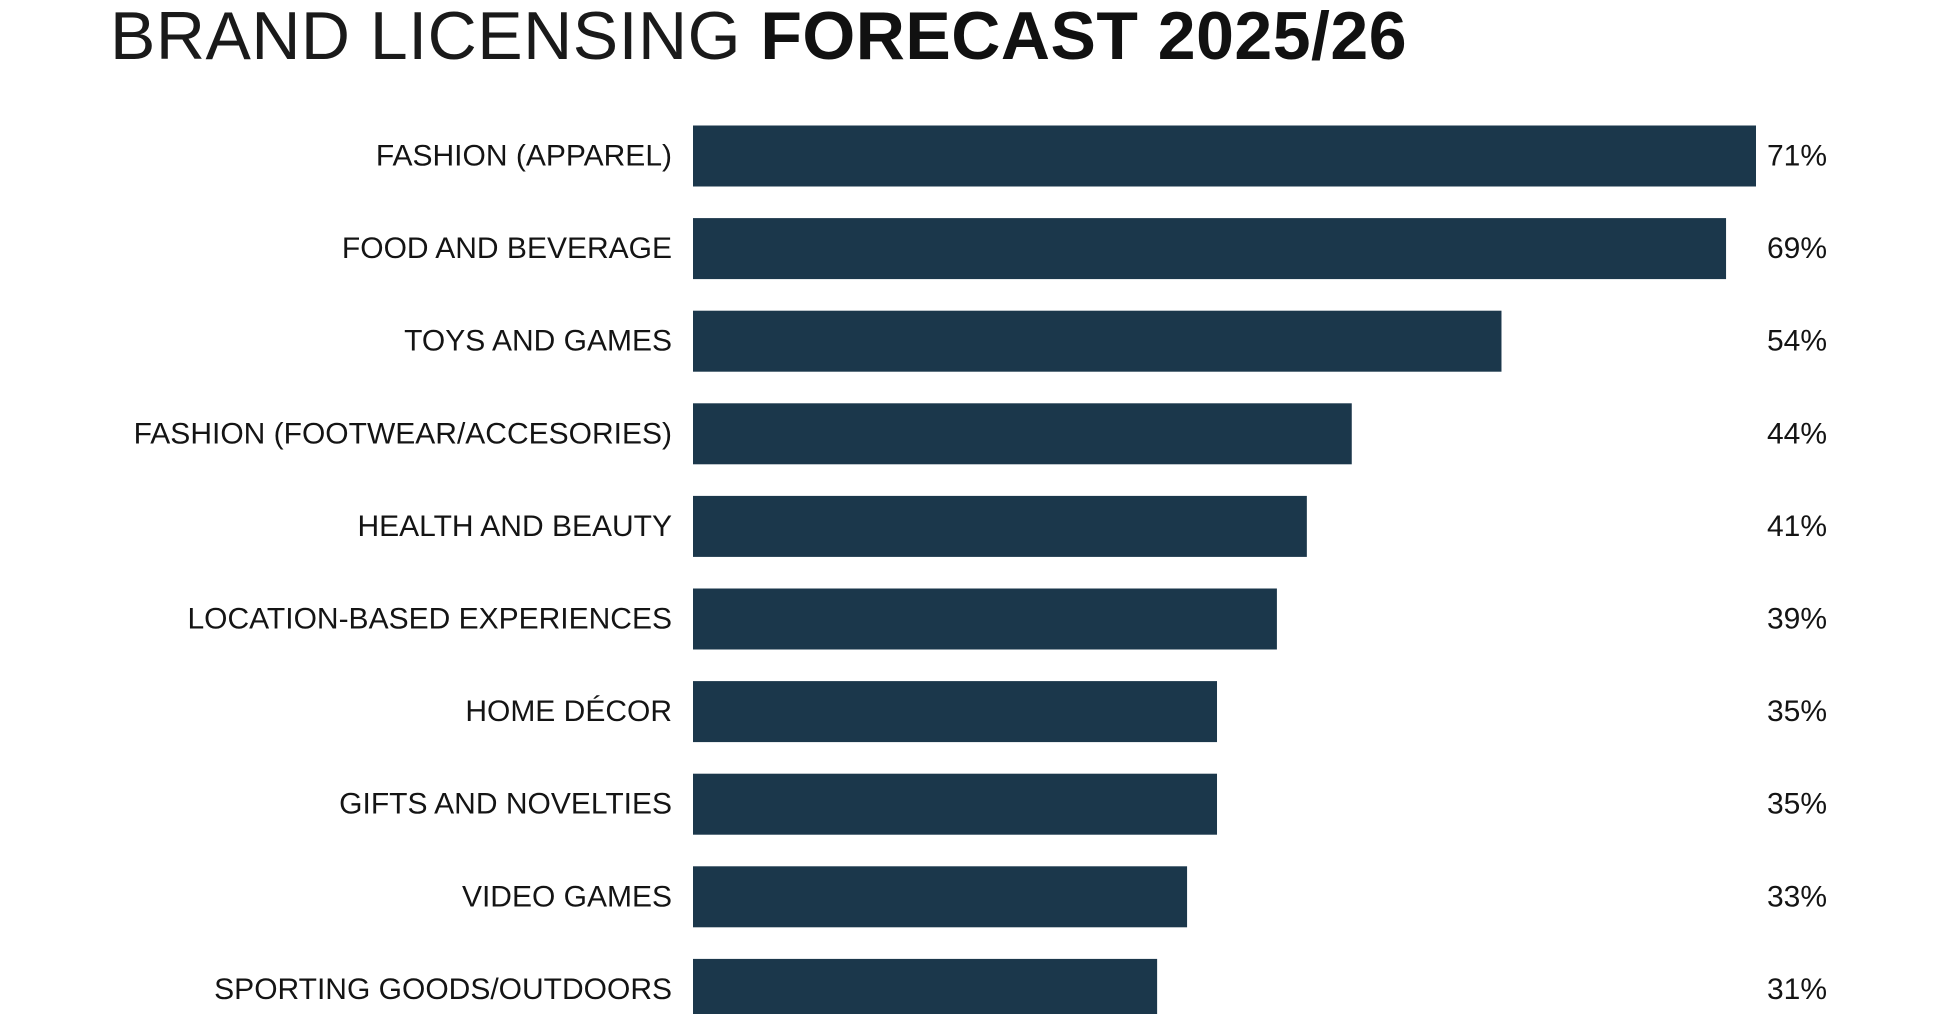 The width and height of the screenshot is (1944, 1014). I want to click on value-label-4: 41%, so click(1797, 526).